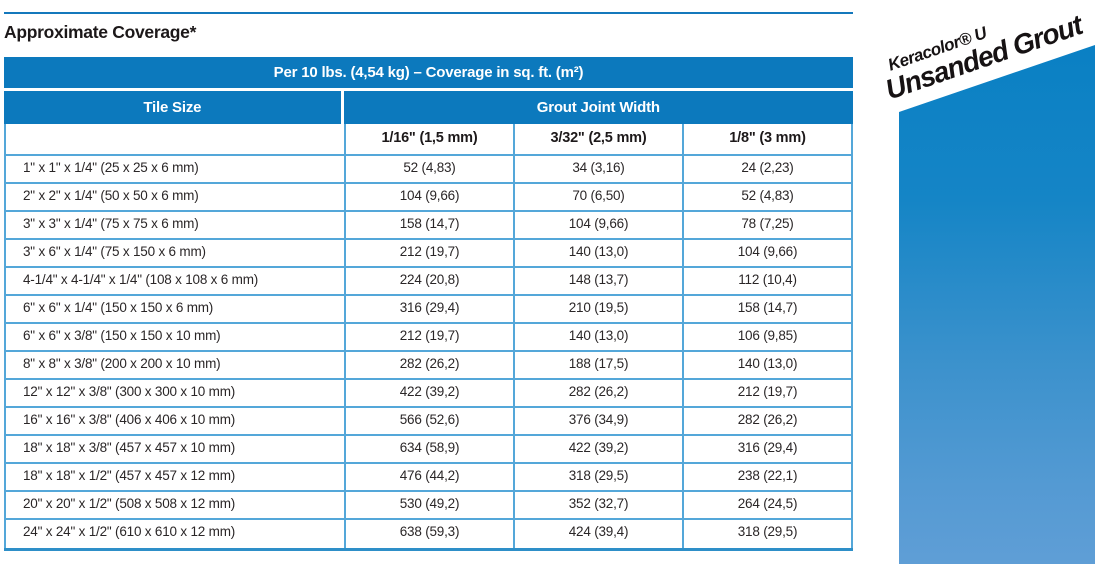 The width and height of the screenshot is (1120, 564). Describe the element at coordinates (175, 139) in the screenshot. I see `subheader-empty-cell` at that location.